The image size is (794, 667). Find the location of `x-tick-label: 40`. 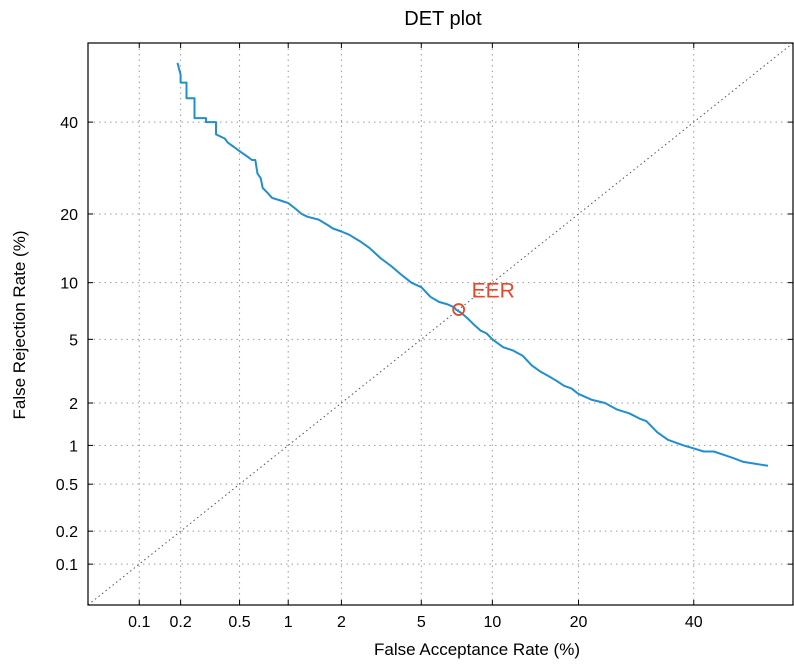

x-tick-label: 40 is located at coordinates (694, 622).